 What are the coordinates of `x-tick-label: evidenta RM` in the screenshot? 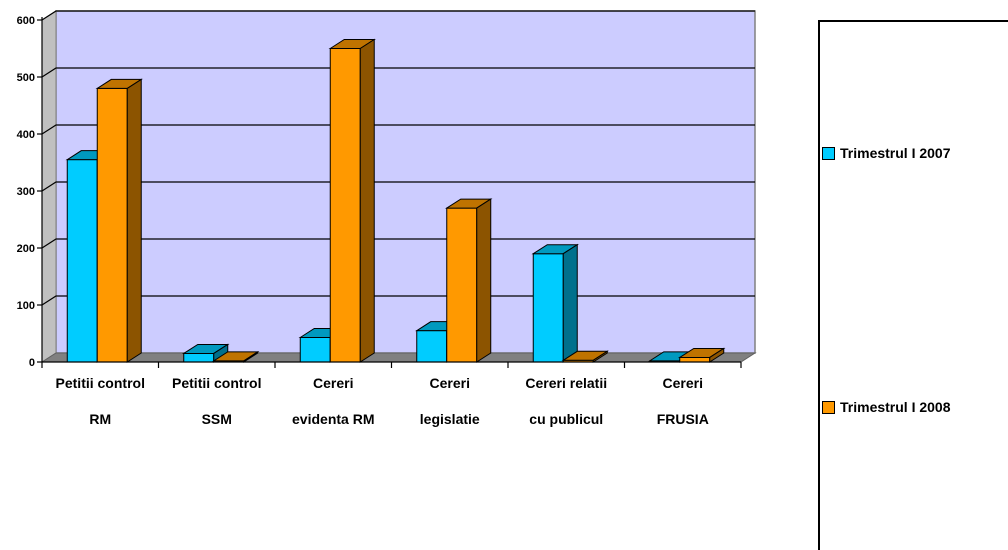 It's located at (333, 419).